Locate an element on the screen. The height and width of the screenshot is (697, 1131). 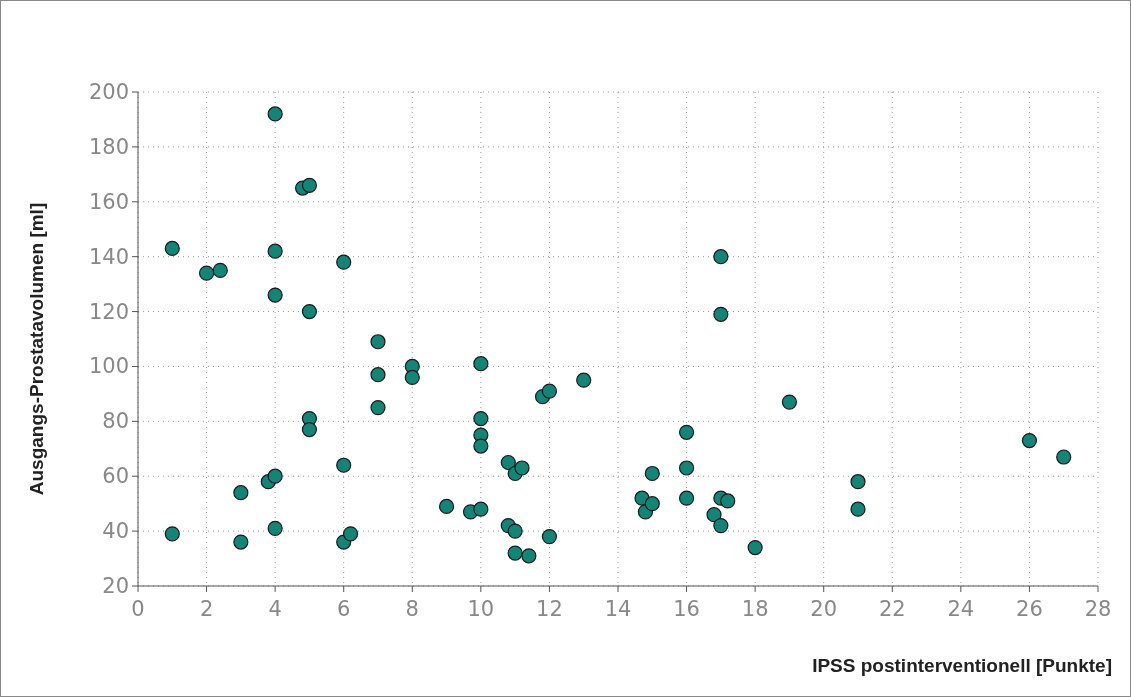
x-axis-title: IPSS postinterventionell [Punkte] is located at coordinates (962, 665).